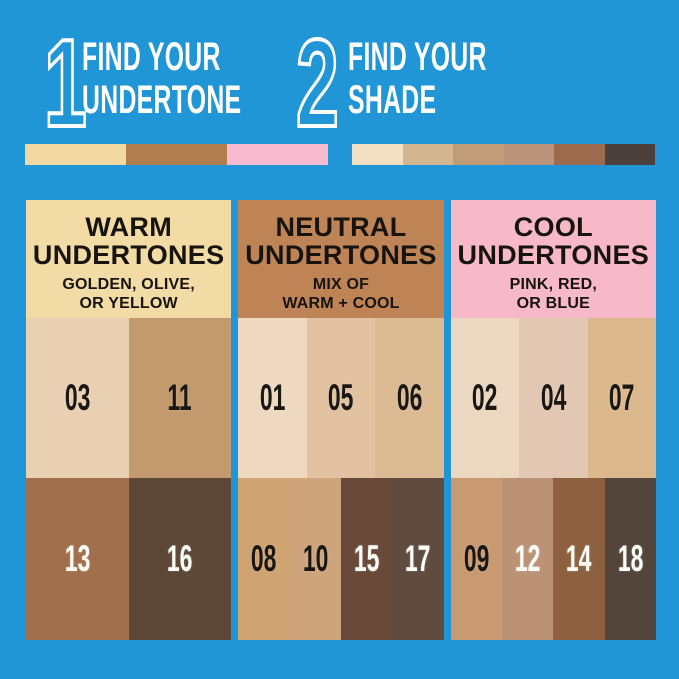 This screenshot has height=679, width=679. I want to click on shade-label-13: 13, so click(77, 558).